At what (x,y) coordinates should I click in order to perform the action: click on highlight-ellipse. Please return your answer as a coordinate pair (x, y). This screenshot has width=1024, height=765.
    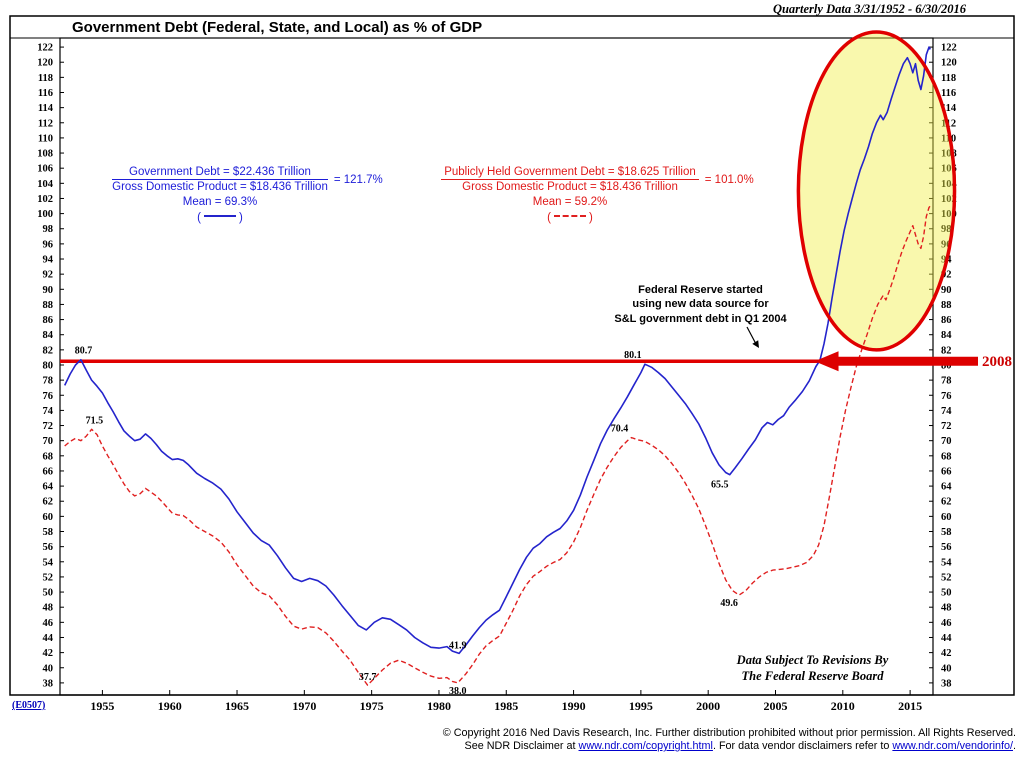
    Looking at the image, I should click on (876, 191).